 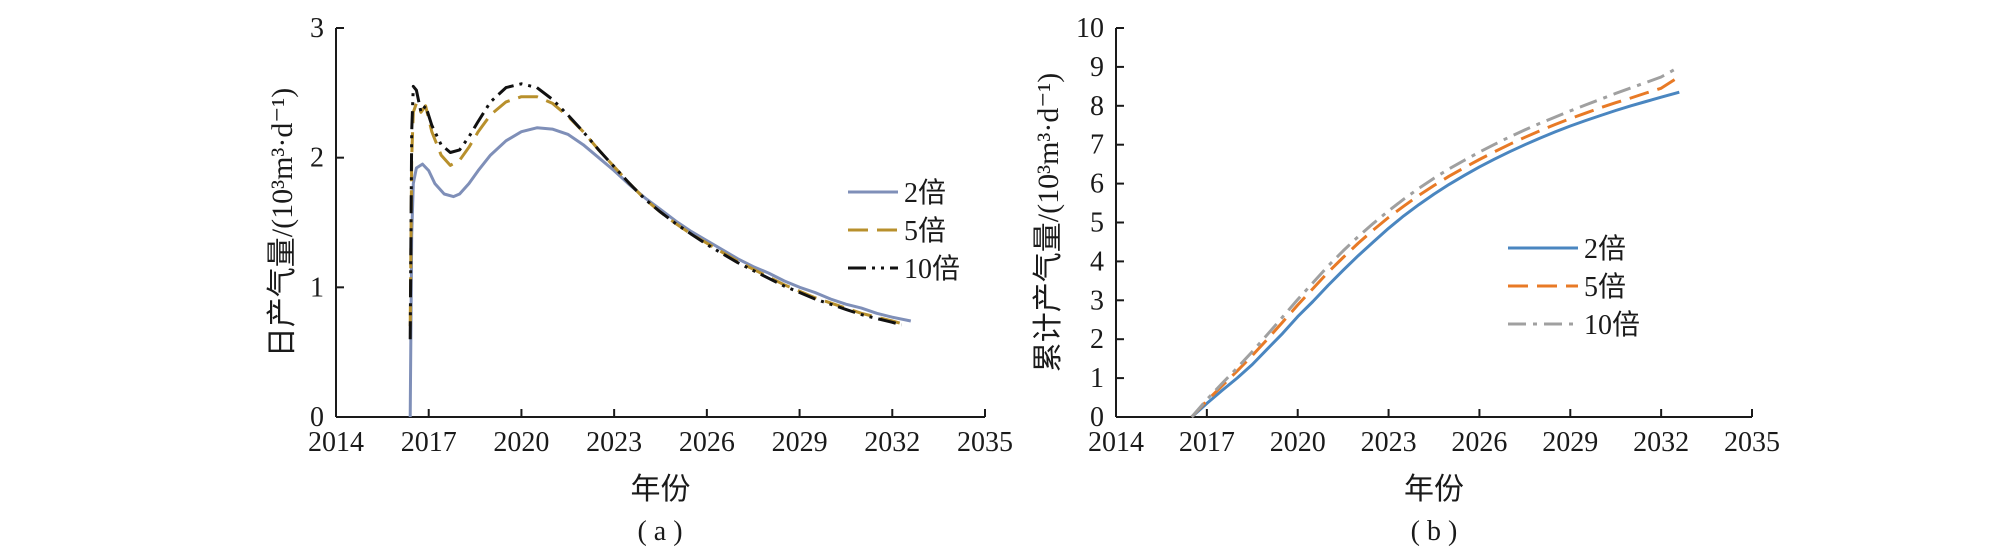 What do you see at coordinates (1097, 67) in the screenshot?
I see `y-tick-label: 9` at bounding box center [1097, 67].